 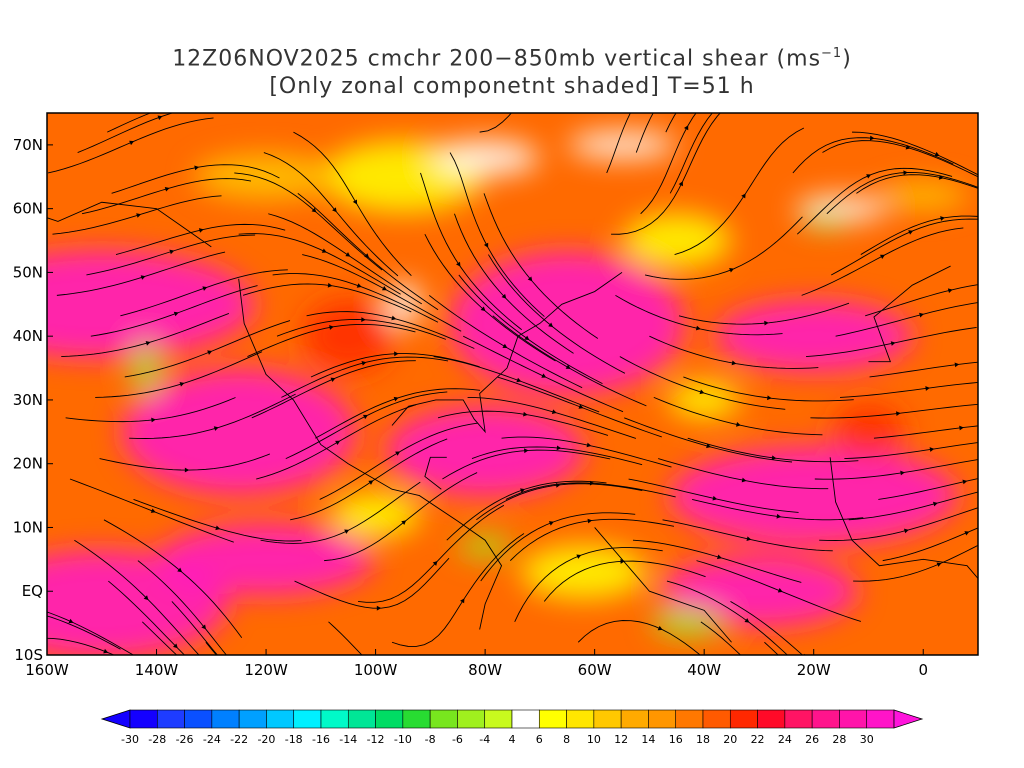 What do you see at coordinates (566, 739) in the screenshot?
I see `colorbar-label: 8` at bounding box center [566, 739].